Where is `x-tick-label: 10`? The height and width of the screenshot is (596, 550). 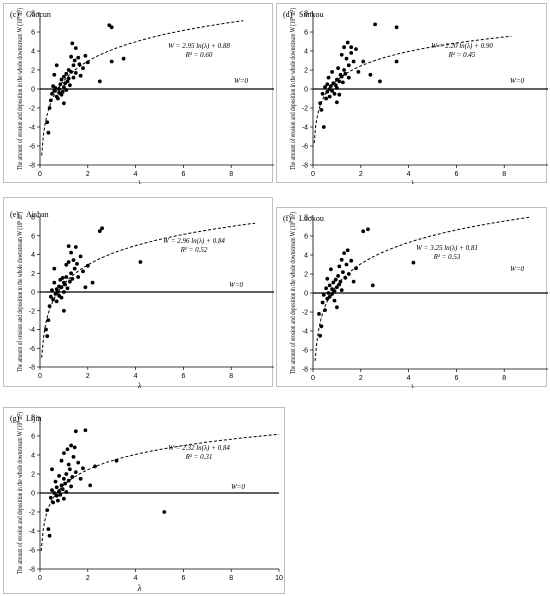
x-tick-label: 10 is located at coordinates (279, 578).